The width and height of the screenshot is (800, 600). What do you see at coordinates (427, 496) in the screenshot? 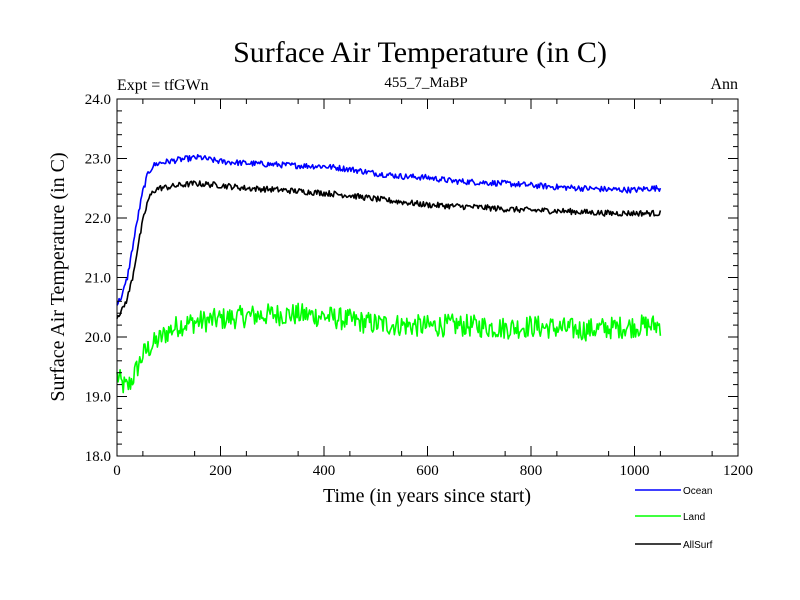
I see `x-axis-label: Time (in years since start)` at bounding box center [427, 496].